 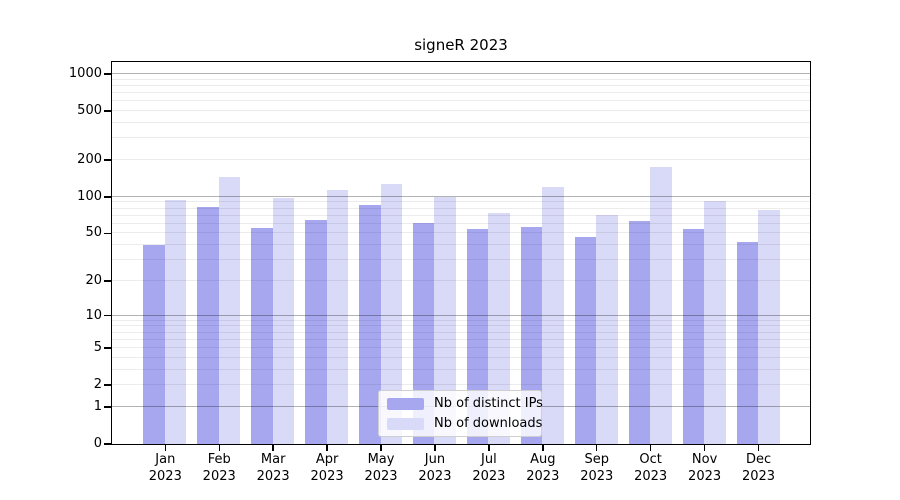 I want to click on legend-swatch-downloads, so click(x=405, y=423).